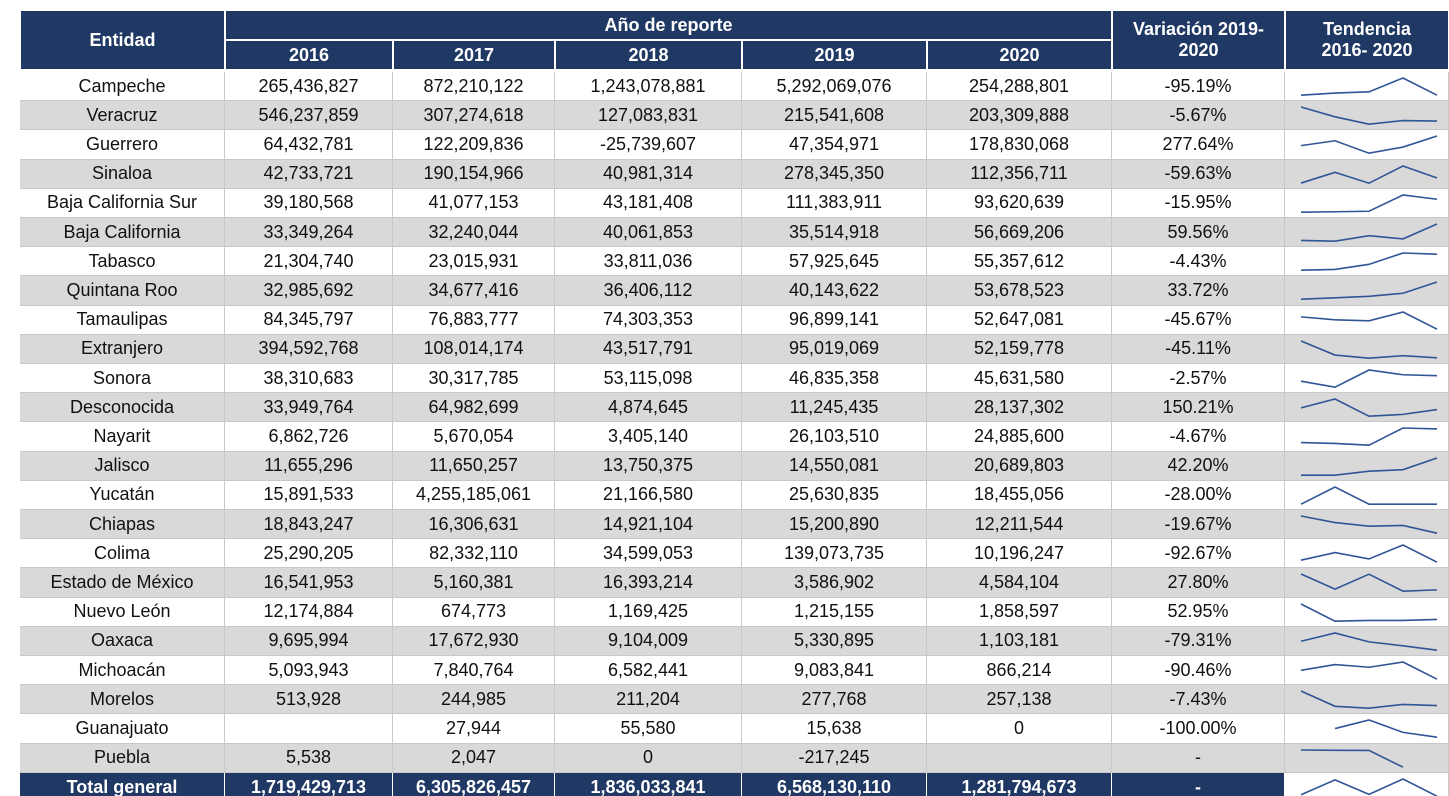  Describe the element at coordinates (1019, 784) in the screenshot. I see `value-cell: 1,281,794,673` at that location.